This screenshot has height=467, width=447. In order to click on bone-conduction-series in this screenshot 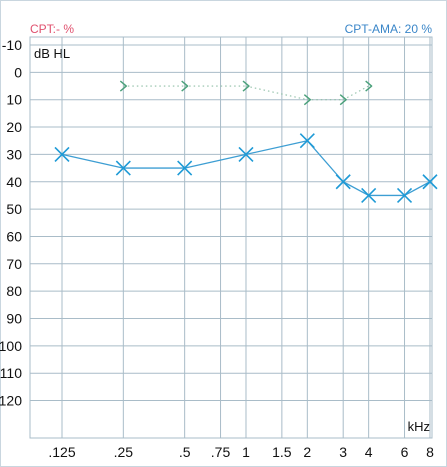, I will do `click(246, 93)`.